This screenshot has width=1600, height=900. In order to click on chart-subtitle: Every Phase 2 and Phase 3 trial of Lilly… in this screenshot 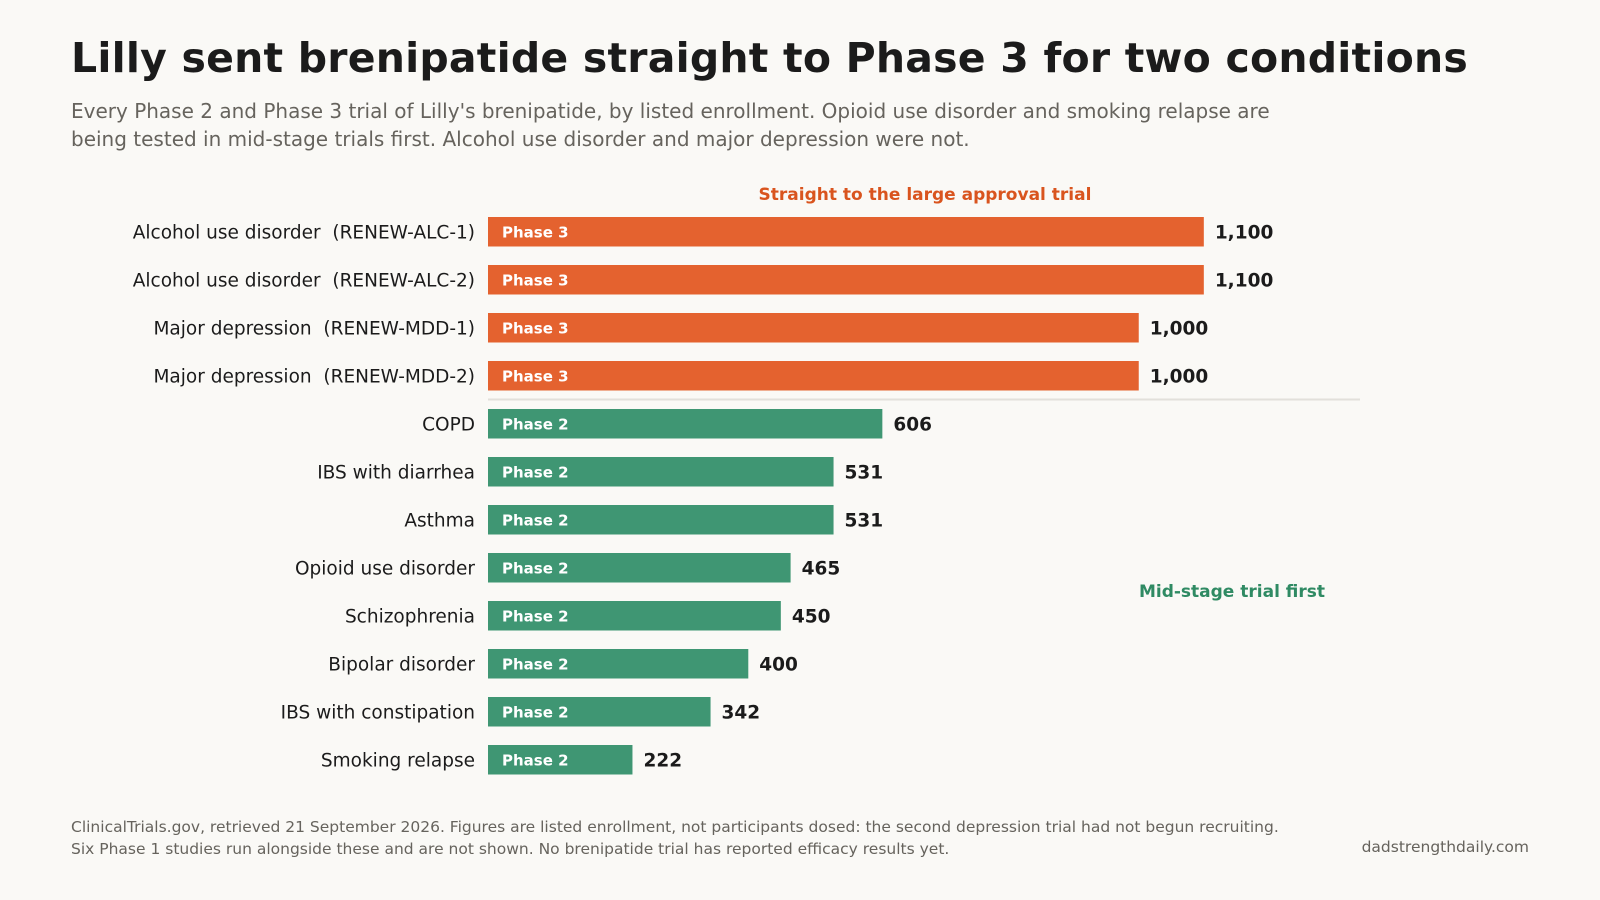, I will do `click(670, 125)`.